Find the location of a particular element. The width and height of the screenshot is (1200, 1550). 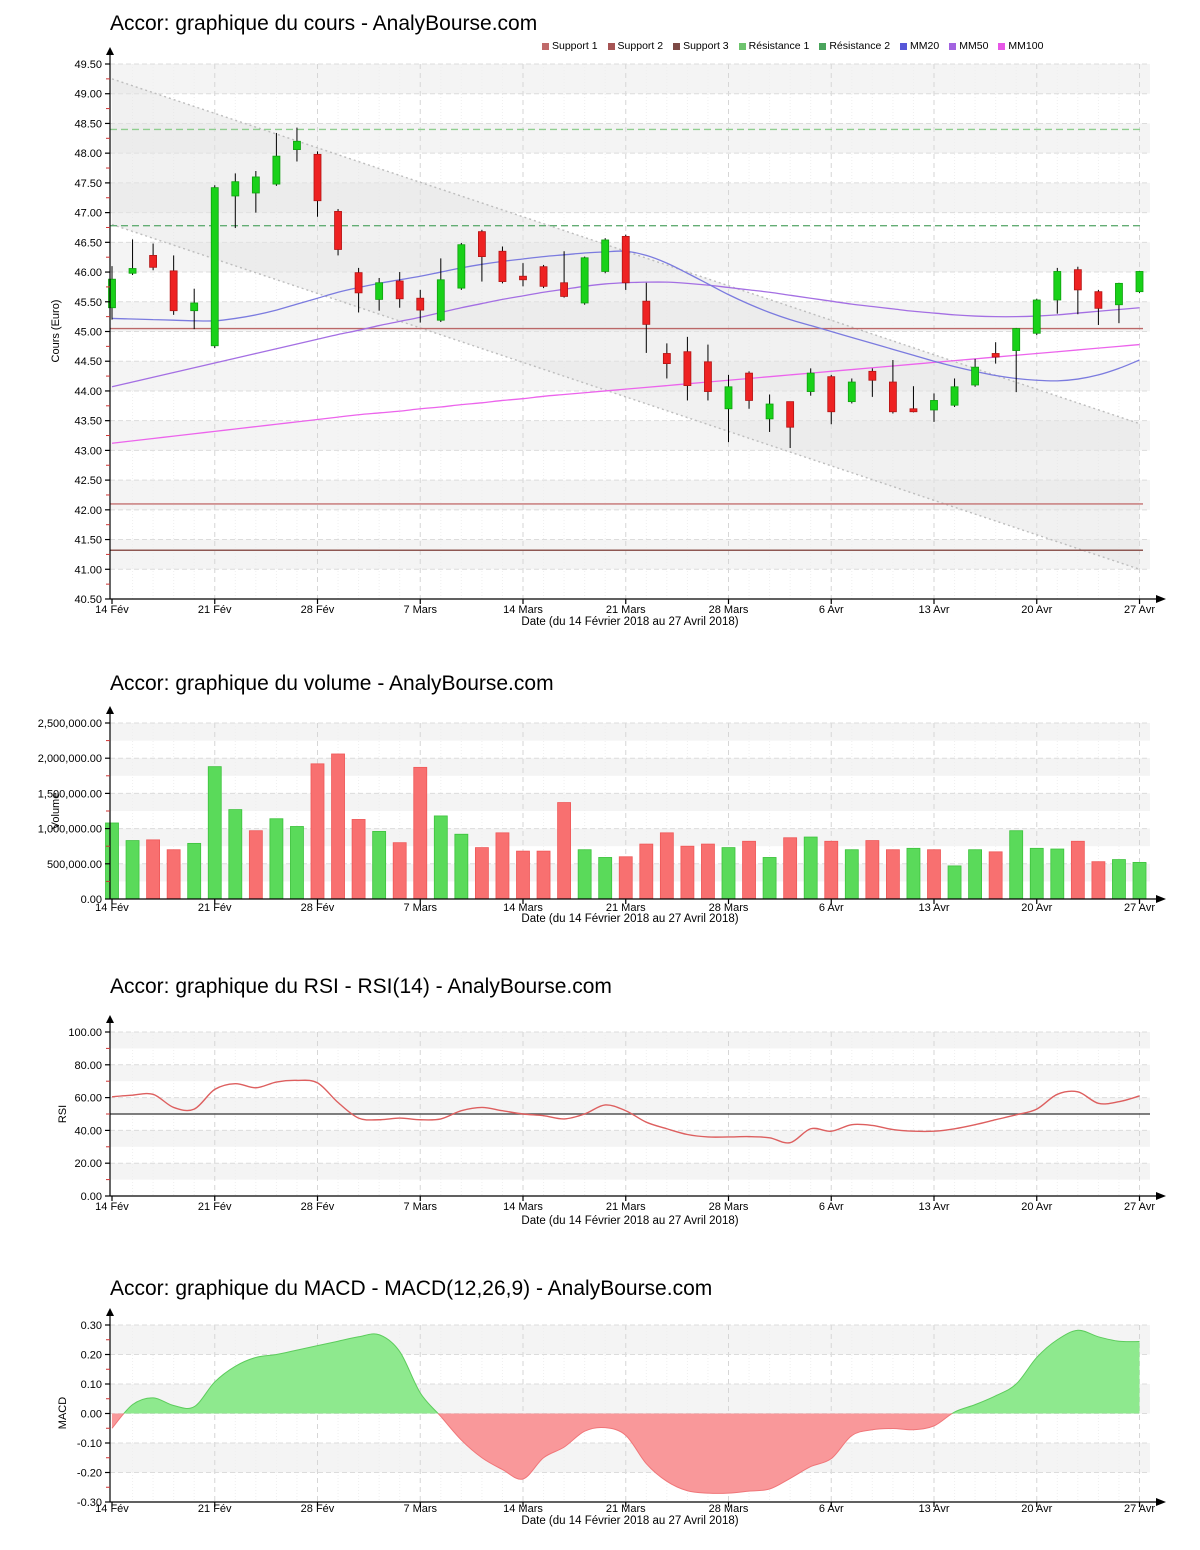

svg-text: 43.00 is located at coordinates (88, 451).